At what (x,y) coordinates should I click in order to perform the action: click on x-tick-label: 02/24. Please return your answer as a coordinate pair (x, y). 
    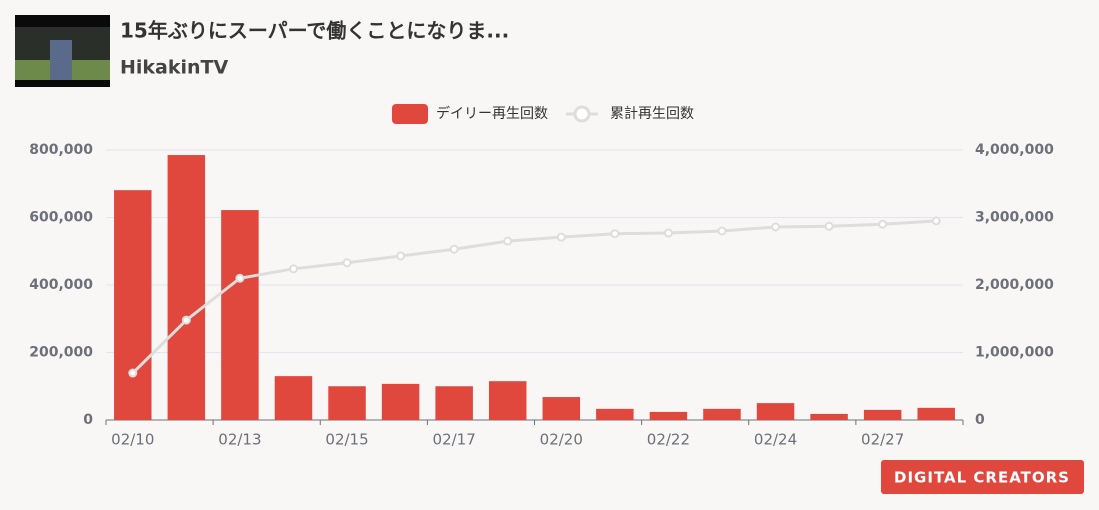
    Looking at the image, I should click on (775, 440).